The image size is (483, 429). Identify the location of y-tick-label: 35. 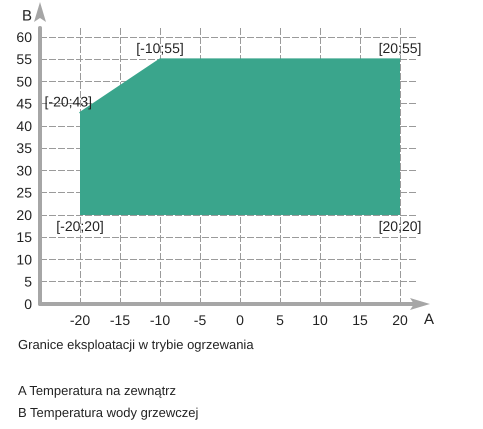
(24, 148).